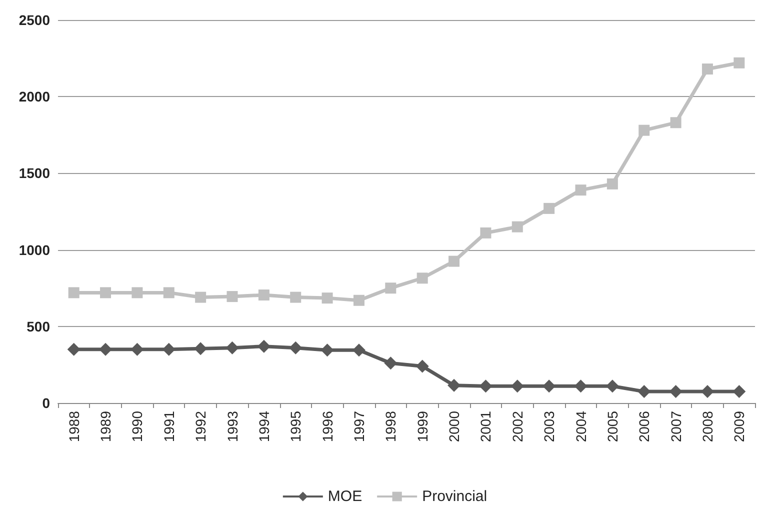 The width and height of the screenshot is (769, 515). What do you see at coordinates (327, 426) in the screenshot?
I see `x-tick-label: 1996` at bounding box center [327, 426].